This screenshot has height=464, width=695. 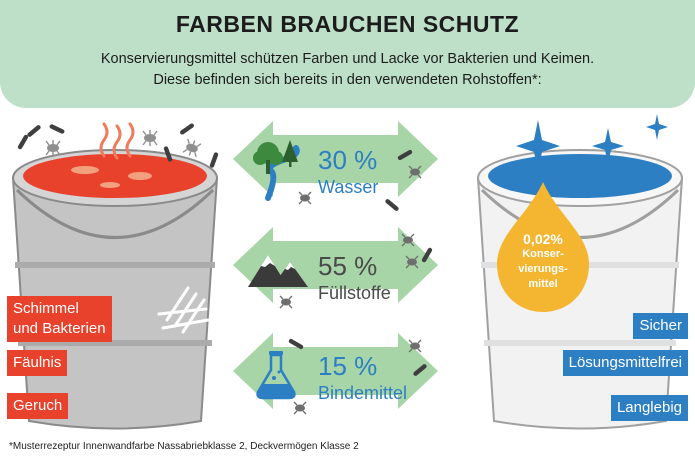 I want to click on drop-icon, so click(x=543, y=247).